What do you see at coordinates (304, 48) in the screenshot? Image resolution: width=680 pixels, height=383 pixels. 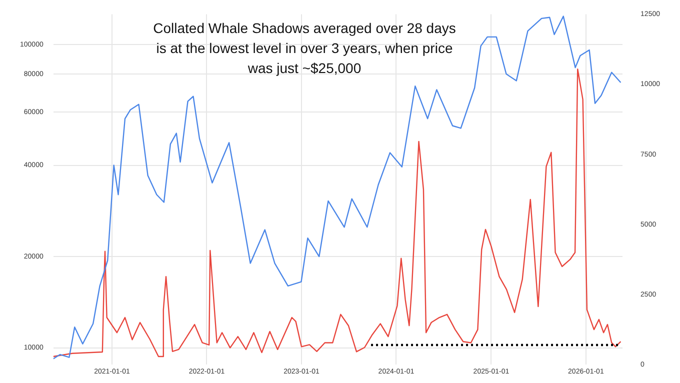 I see `text: Collated Whale Shadows averaged over 28 days is at the lowest level in over 3 years, when price was just ~$25,000` at bounding box center [304, 48].